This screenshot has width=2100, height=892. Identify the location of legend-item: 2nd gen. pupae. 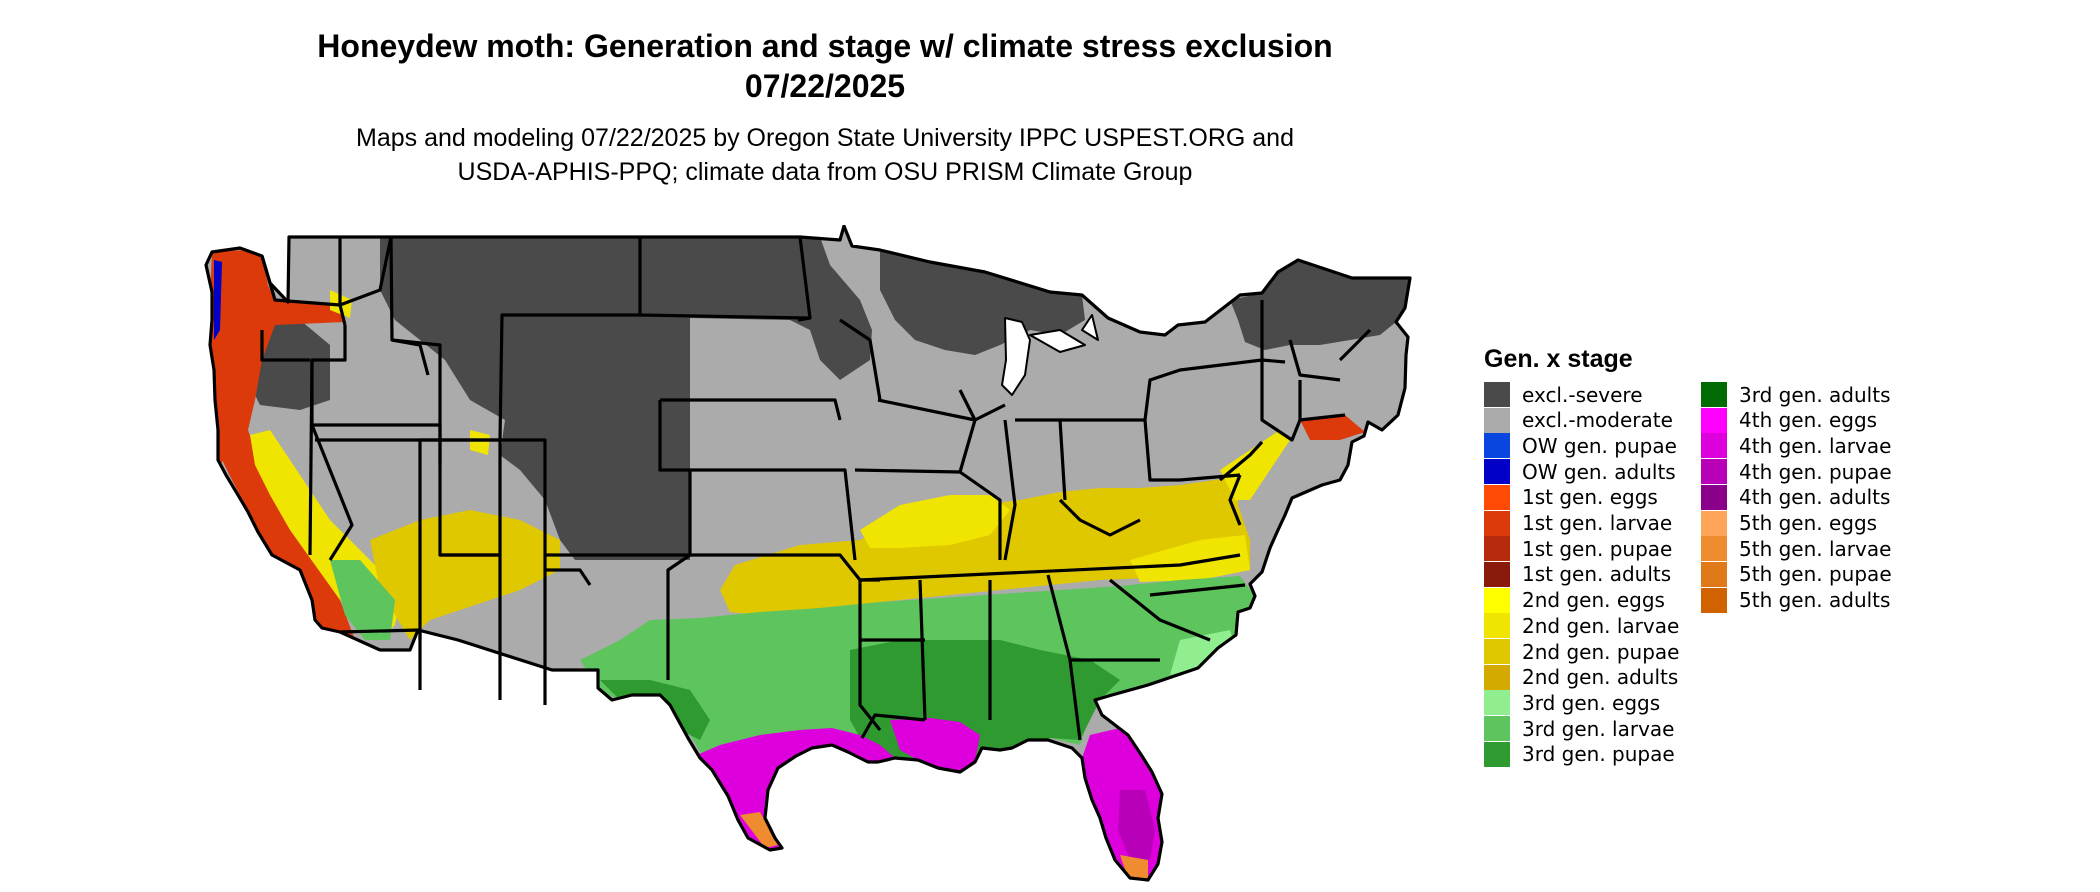
(1581, 651).